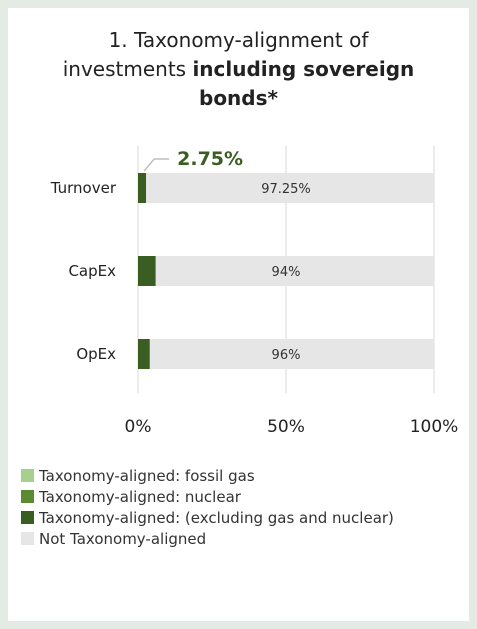 The image size is (477, 629). I want to click on title-line-2-bold: including sovereign, so click(303, 69).